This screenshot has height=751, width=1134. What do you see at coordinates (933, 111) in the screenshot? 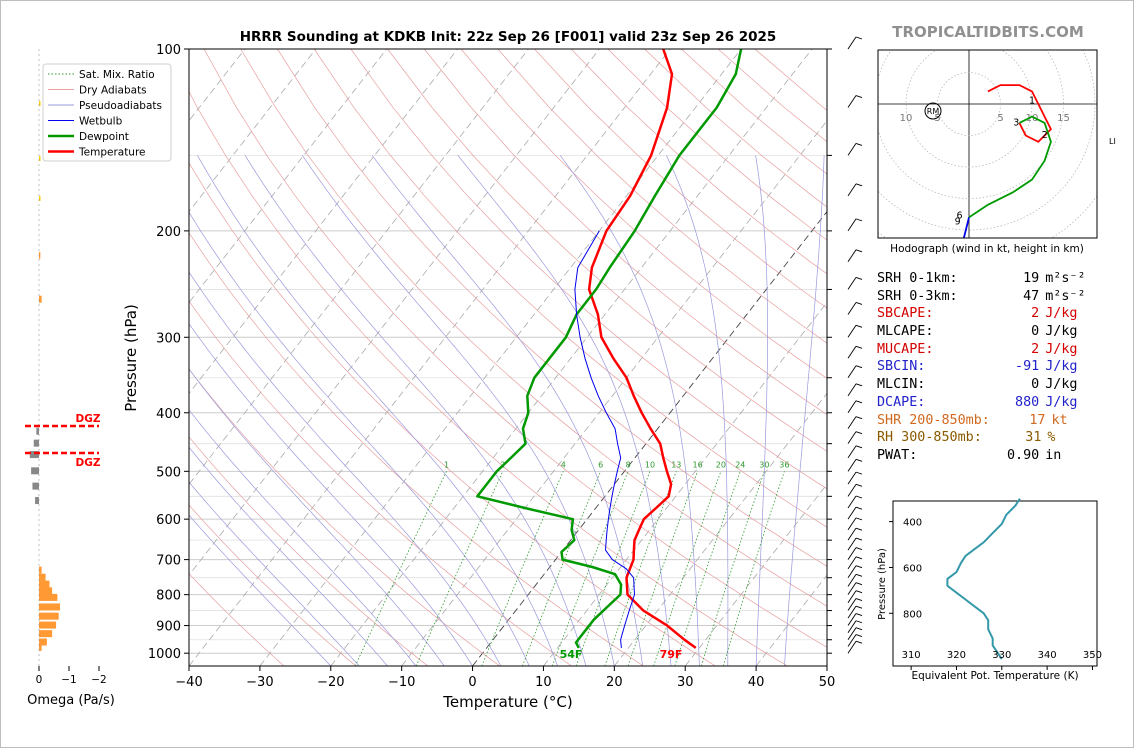
I see `storm-motion-marker` at bounding box center [933, 111].